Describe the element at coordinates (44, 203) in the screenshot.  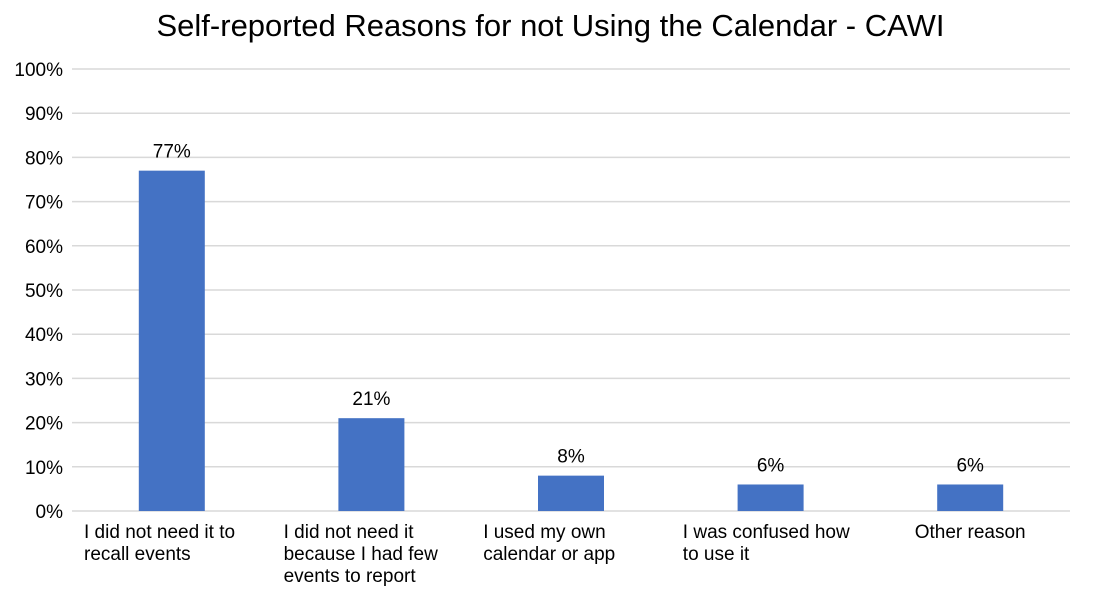
I see `y-tick-label: 70%` at that location.